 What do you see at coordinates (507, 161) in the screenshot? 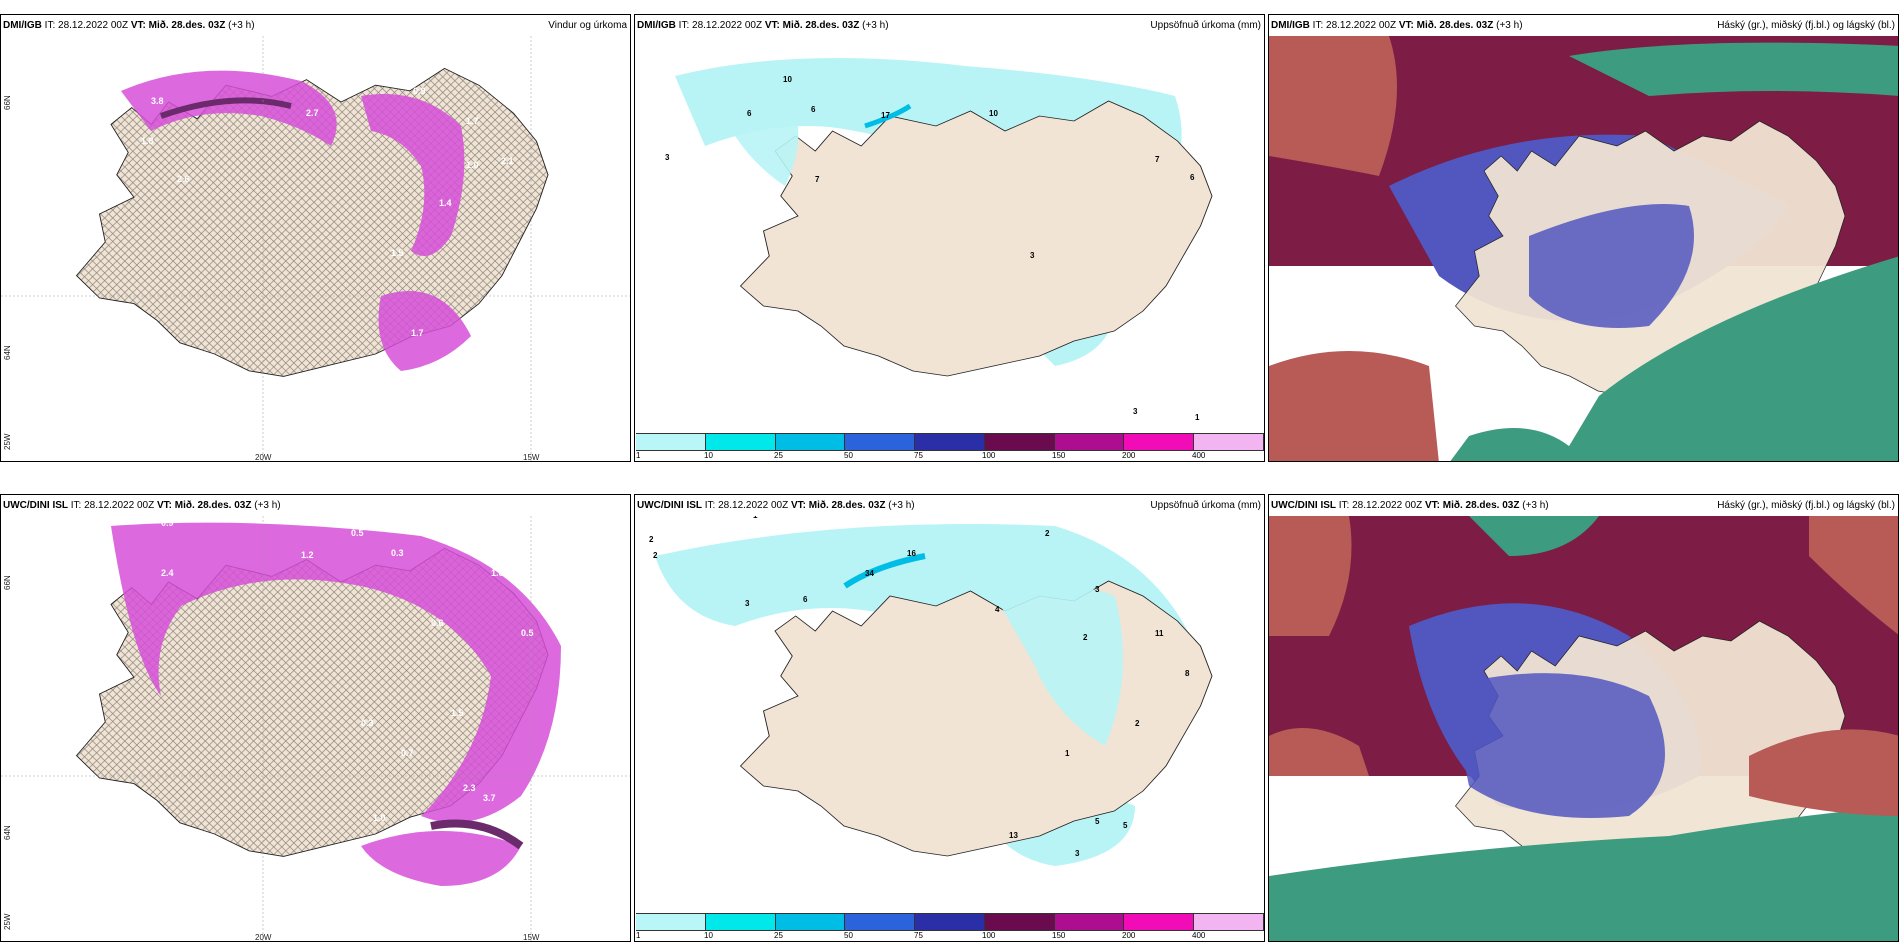
I see `map-value: 2.1` at bounding box center [507, 161].